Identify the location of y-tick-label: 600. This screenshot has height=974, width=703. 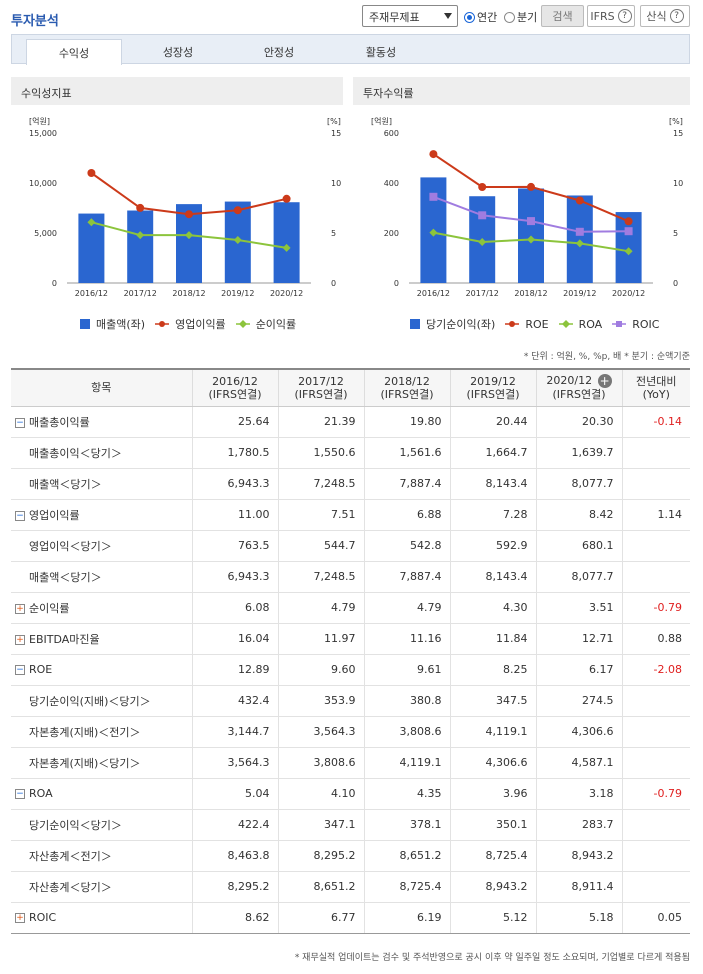
(391, 133).